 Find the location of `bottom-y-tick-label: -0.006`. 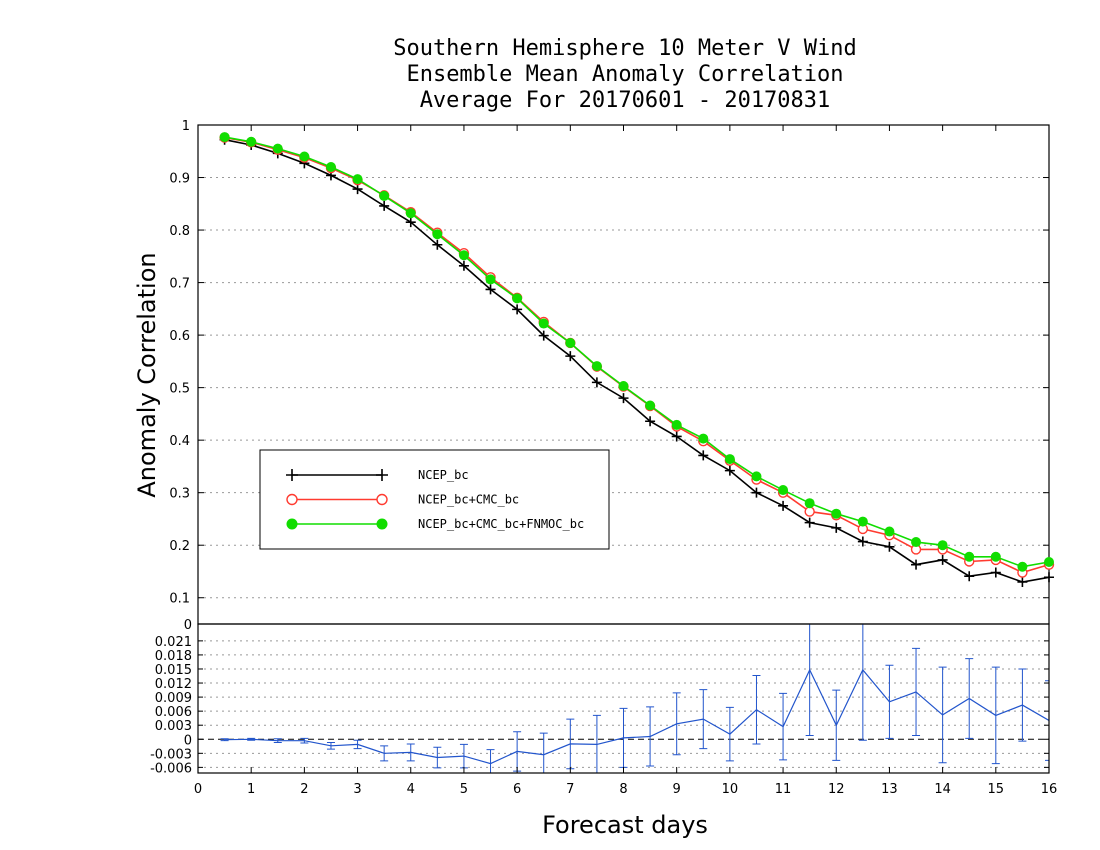

bottom-y-tick-label: -0.006 is located at coordinates (171, 768).